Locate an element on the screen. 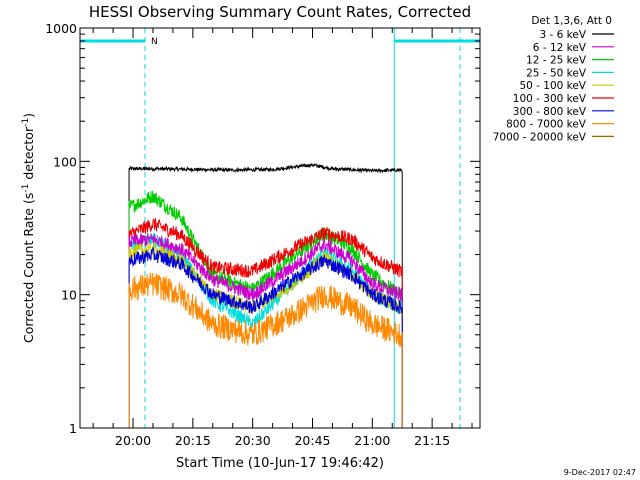 The image size is (640, 480). date-stamp: 9-Dec-2017 02:47 is located at coordinates (600, 472).